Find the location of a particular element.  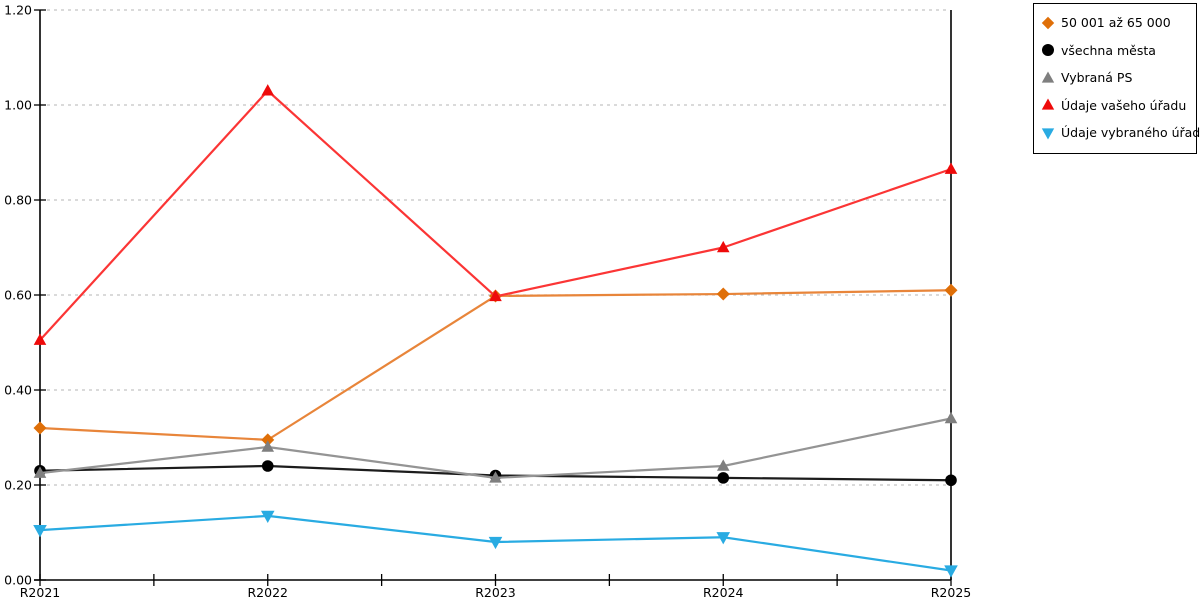

y-tick-label: 1.20 is located at coordinates (18, 10).